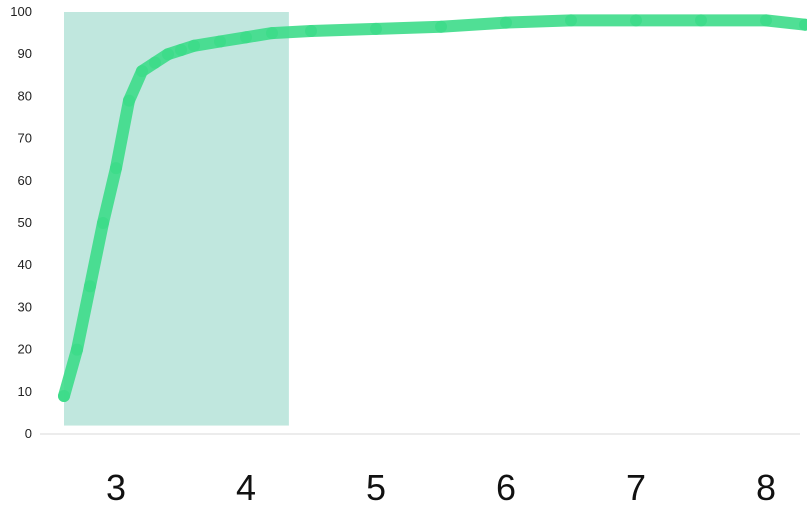 The image size is (807, 505). I want to click on x-tick-labels: 3 4 5 6 7 8, so click(441, 486).